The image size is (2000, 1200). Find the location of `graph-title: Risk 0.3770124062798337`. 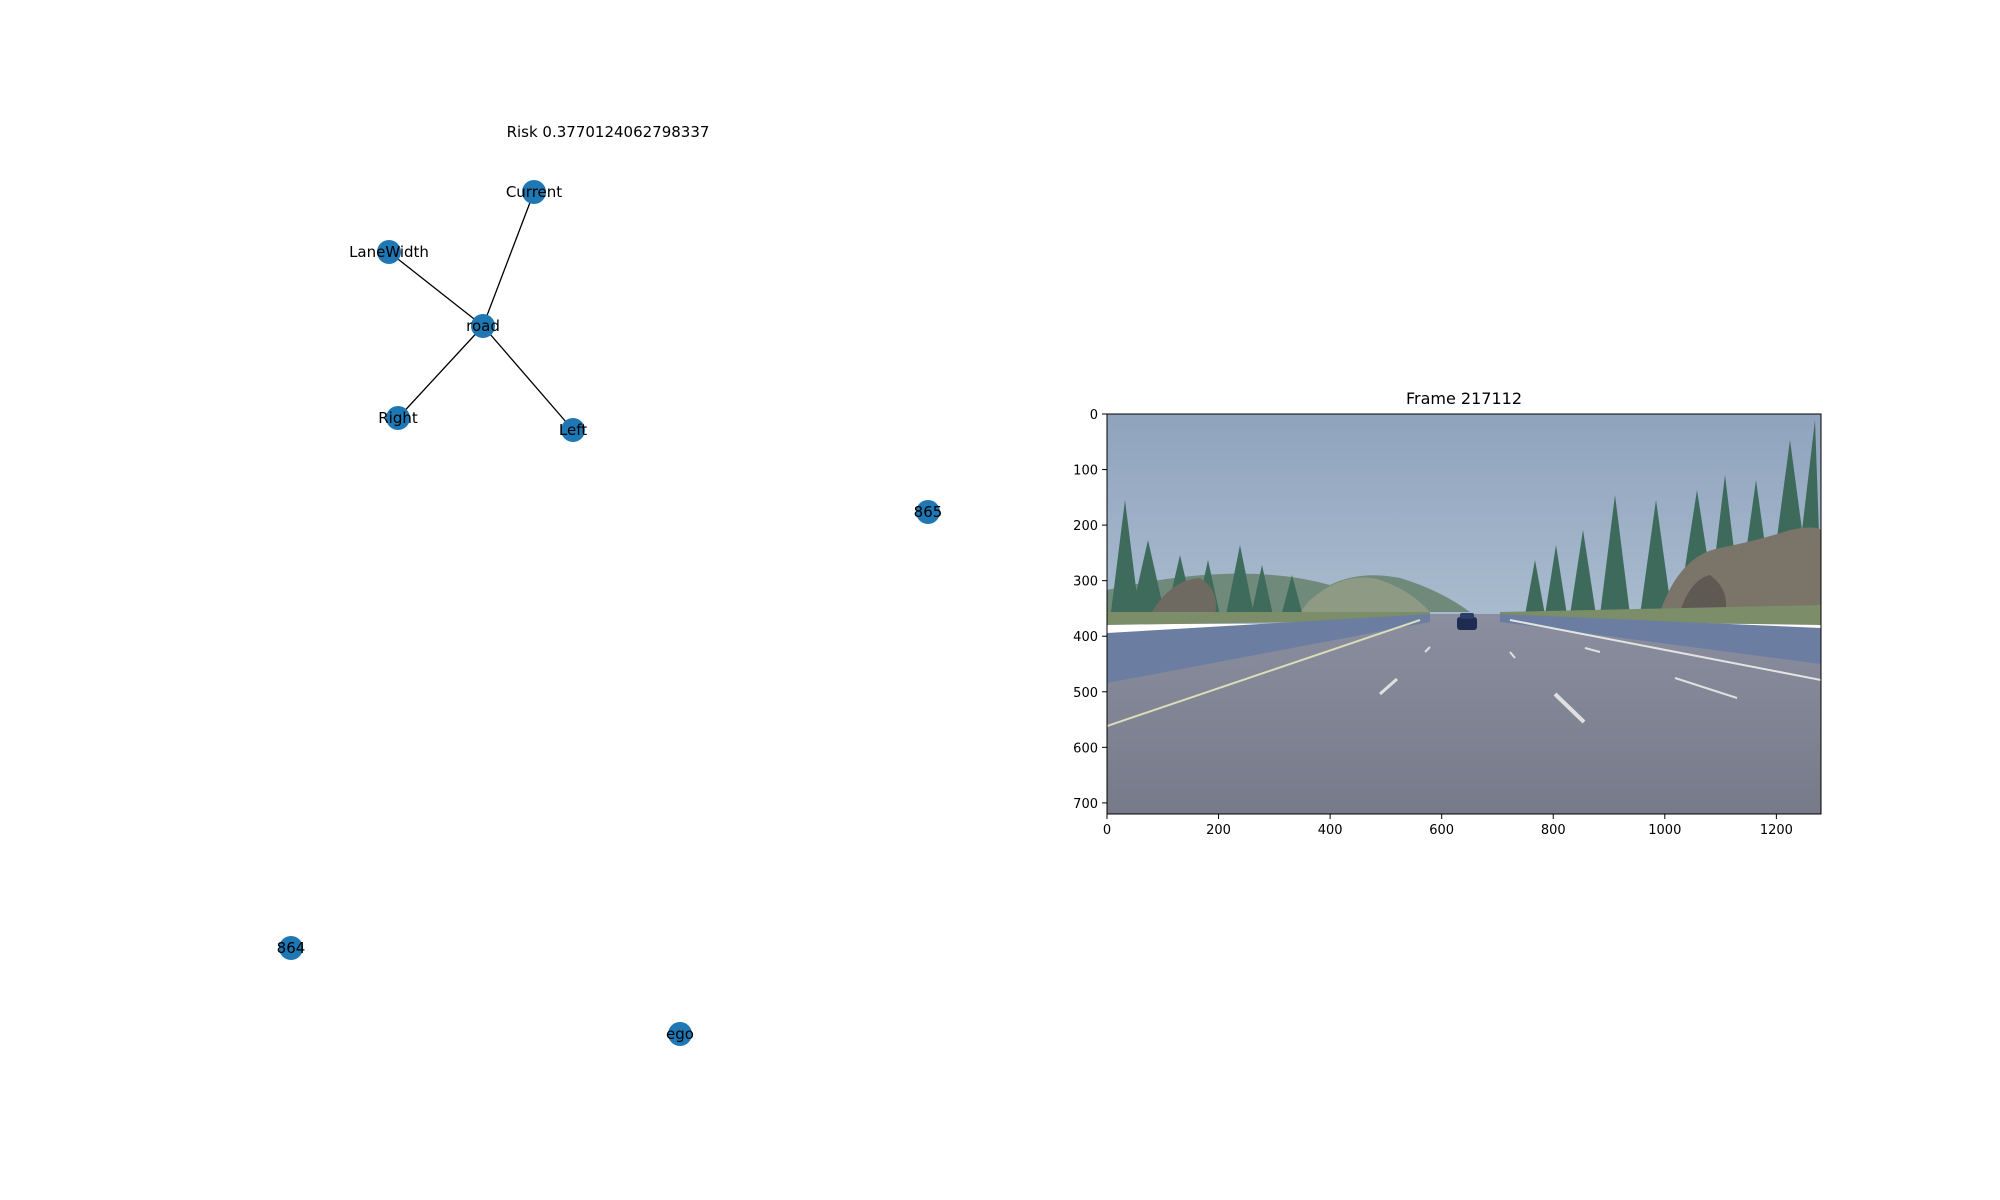

graph-title: Risk 0.3770124062798337 is located at coordinates (608, 132).